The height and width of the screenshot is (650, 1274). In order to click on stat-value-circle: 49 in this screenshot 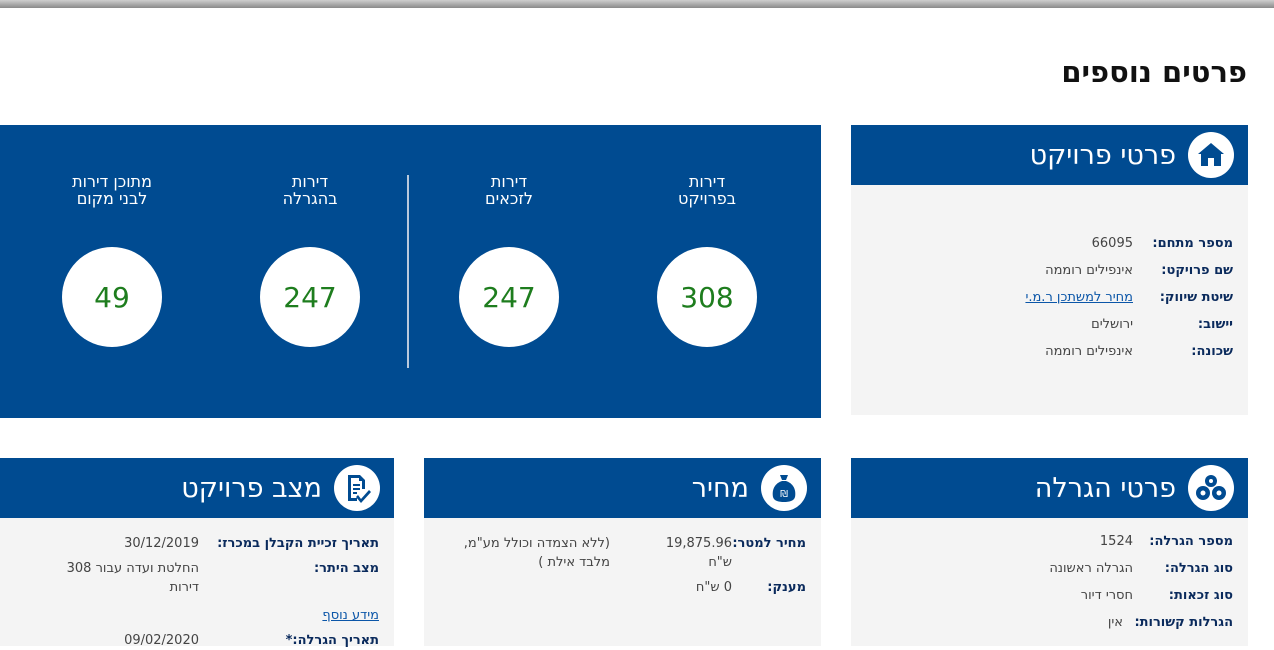, I will do `click(112, 297)`.